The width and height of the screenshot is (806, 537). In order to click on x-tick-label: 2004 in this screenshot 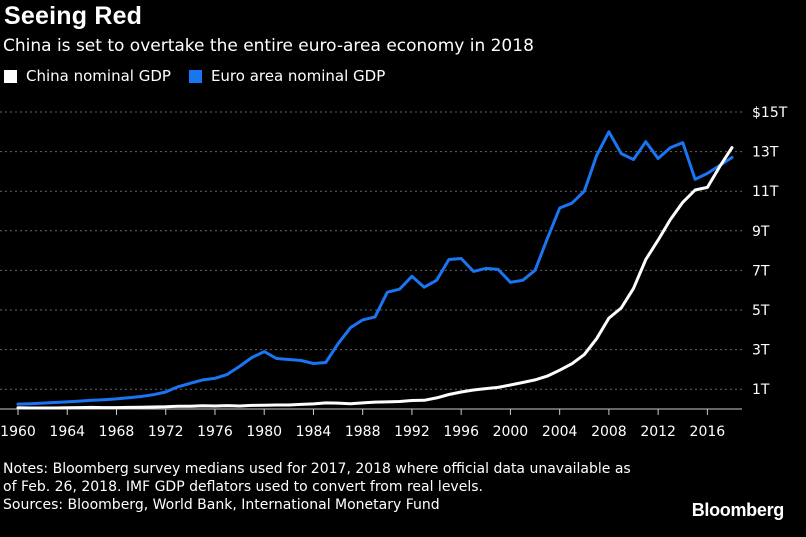, I will do `click(560, 432)`.